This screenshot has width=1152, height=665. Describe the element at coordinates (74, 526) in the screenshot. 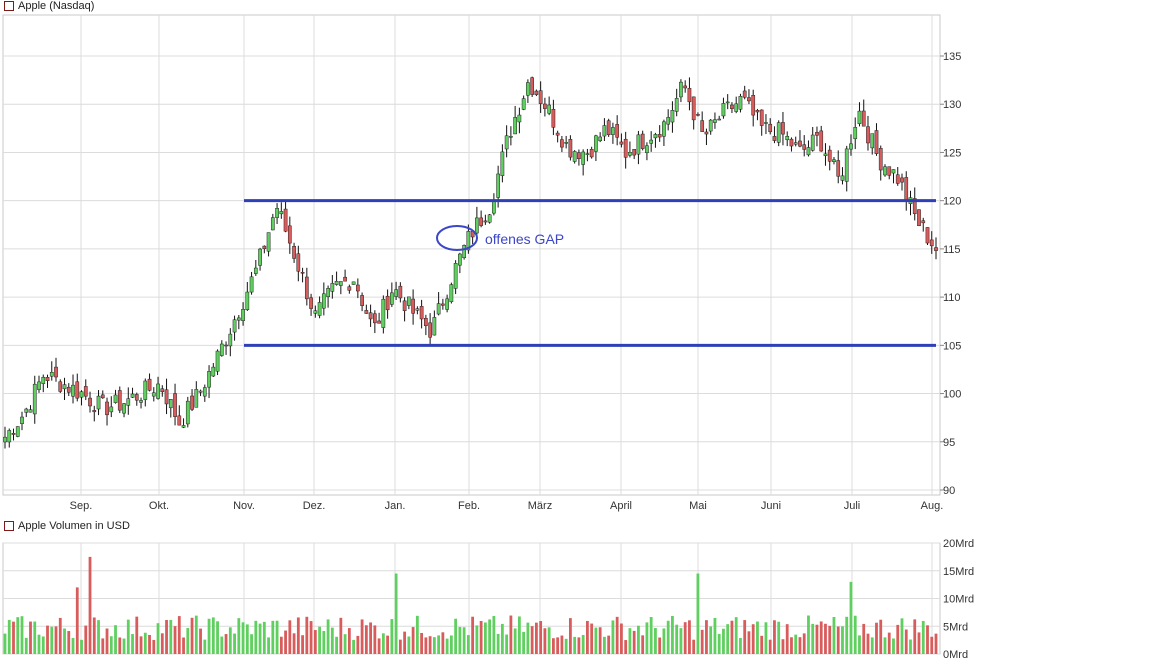

I see `volume-legend-label: Apple Volumen in USD` at that location.